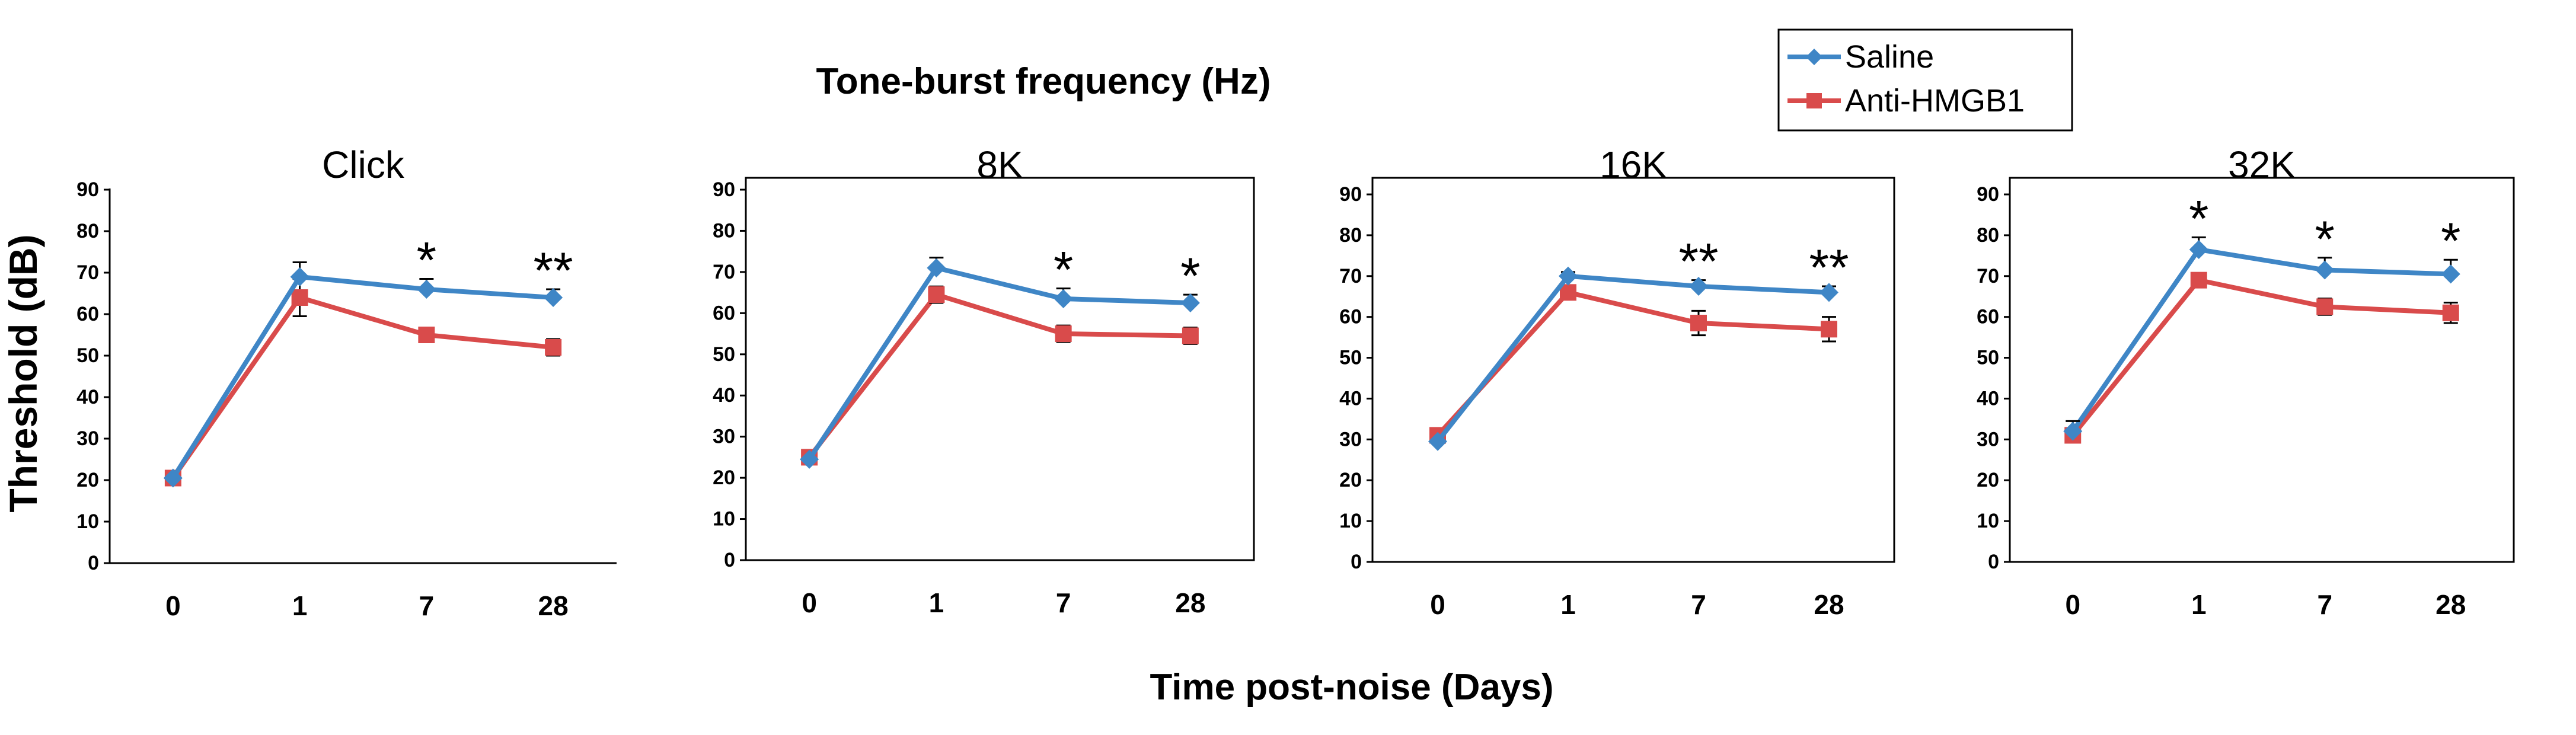 The width and height of the screenshot is (2576, 735). Describe the element at coordinates (23, 373) in the screenshot. I see `y-axis-label: Threshold (dB)` at that location.